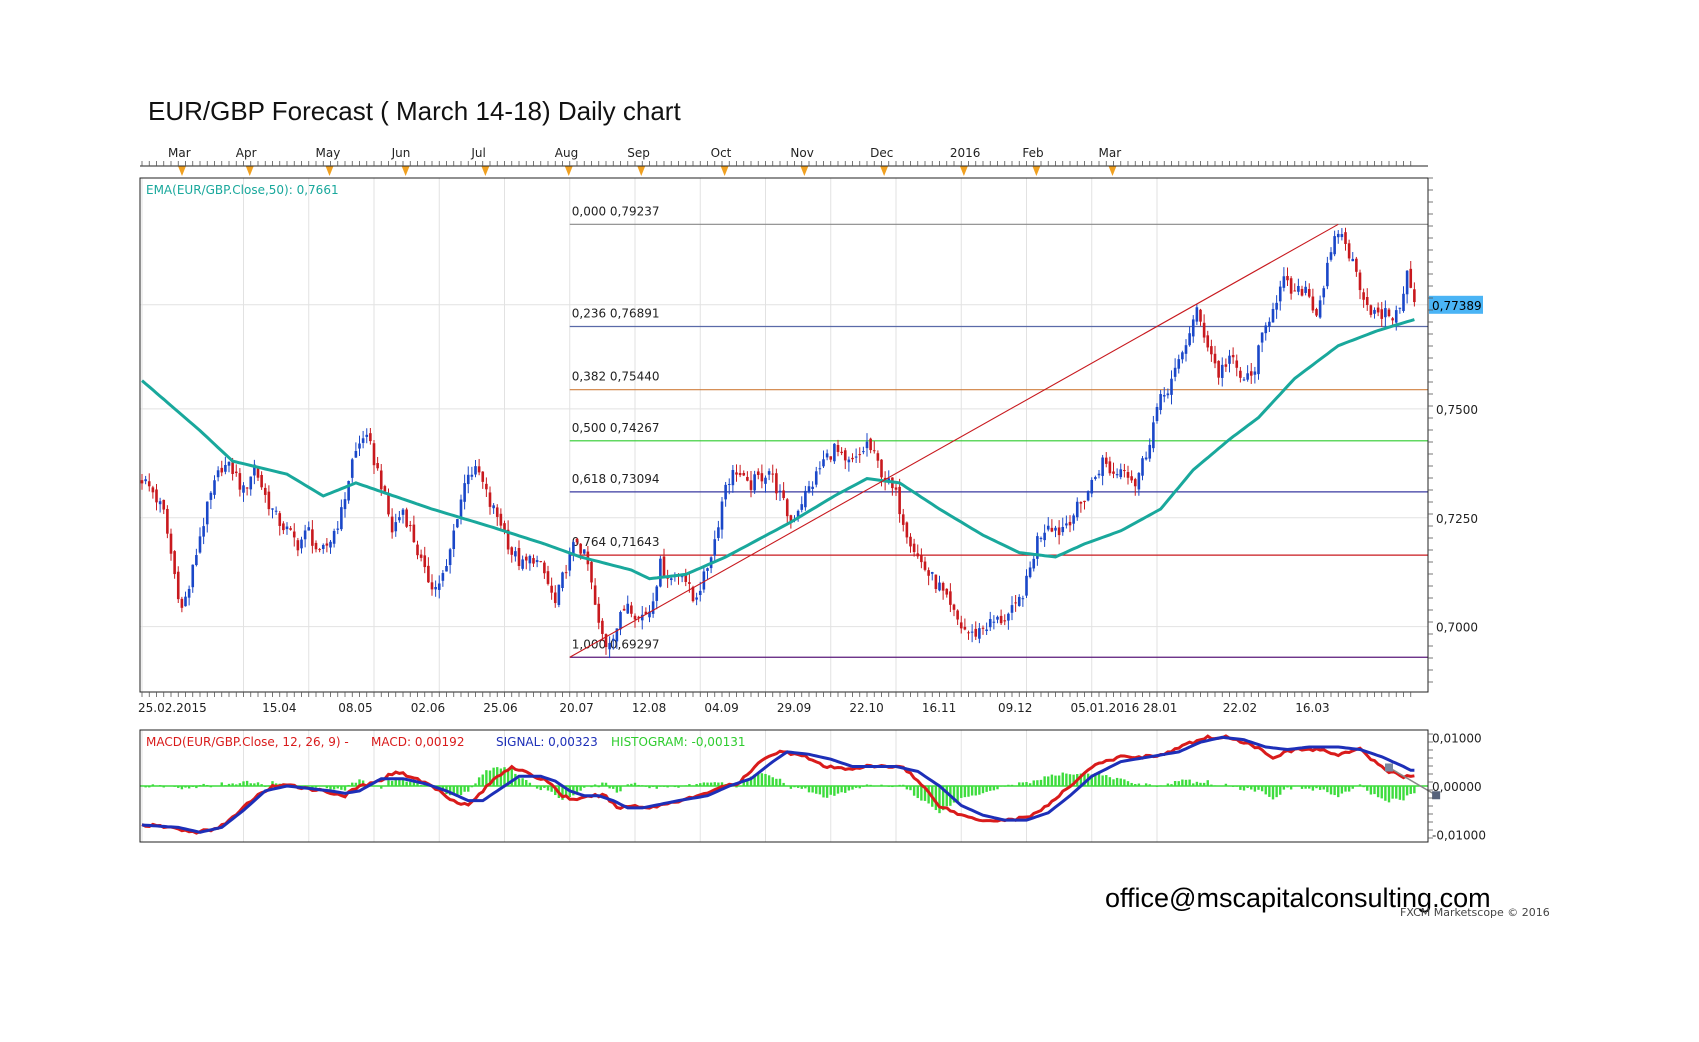 Image resolution: width=1699 pixels, height=1042 pixels. Describe the element at coordinates (939, 708) in the screenshot. I see `date-label: 16.11` at that location.